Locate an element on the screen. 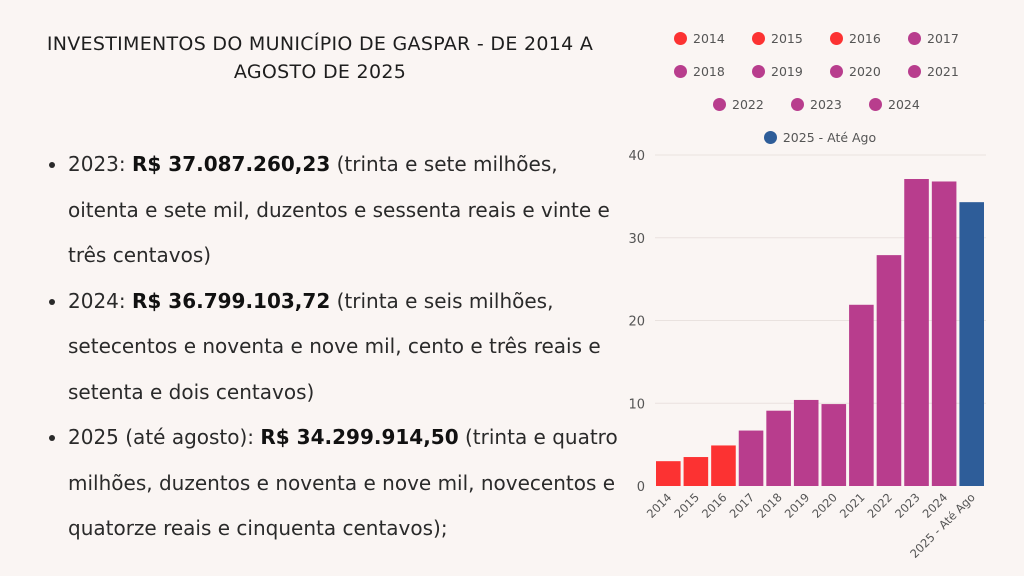  legend-label: 2014 is located at coordinates (709, 38).